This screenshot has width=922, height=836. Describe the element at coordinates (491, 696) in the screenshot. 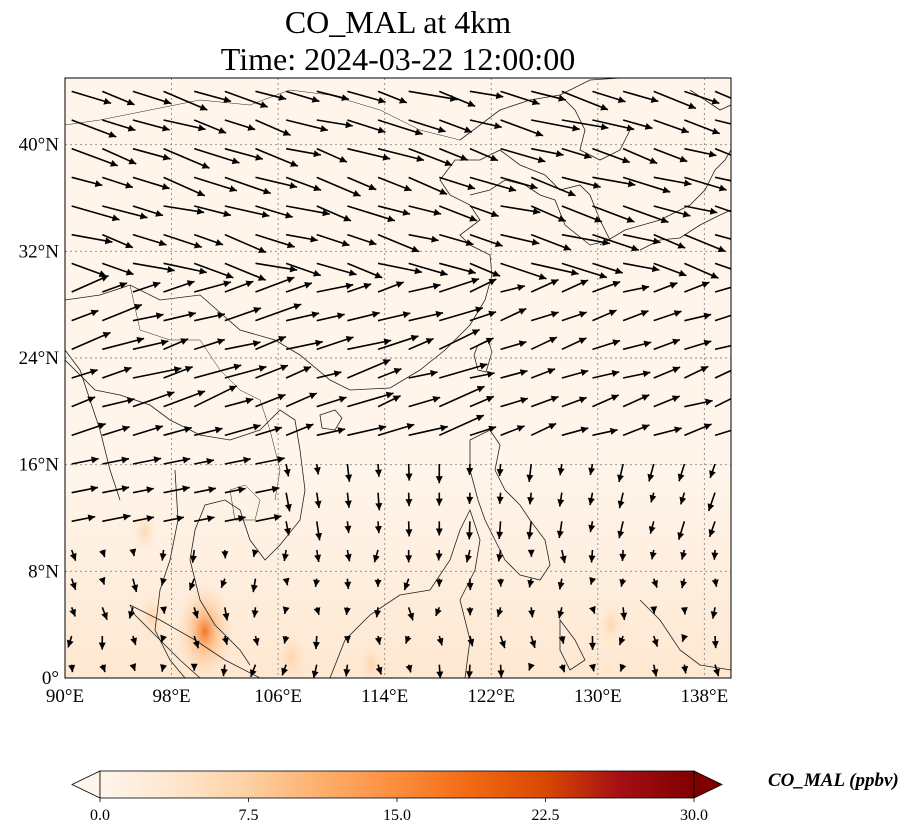

I see `lon-tick-label: 122°E` at that location.